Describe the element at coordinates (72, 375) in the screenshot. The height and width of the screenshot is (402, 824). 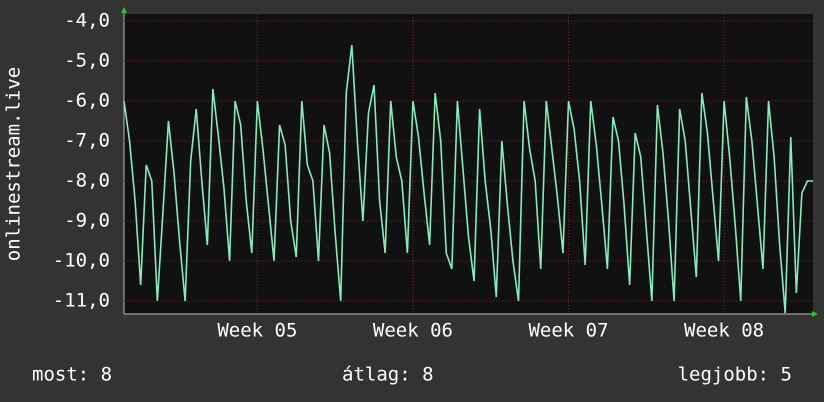
I see `footer-current: most: 8` at that location.